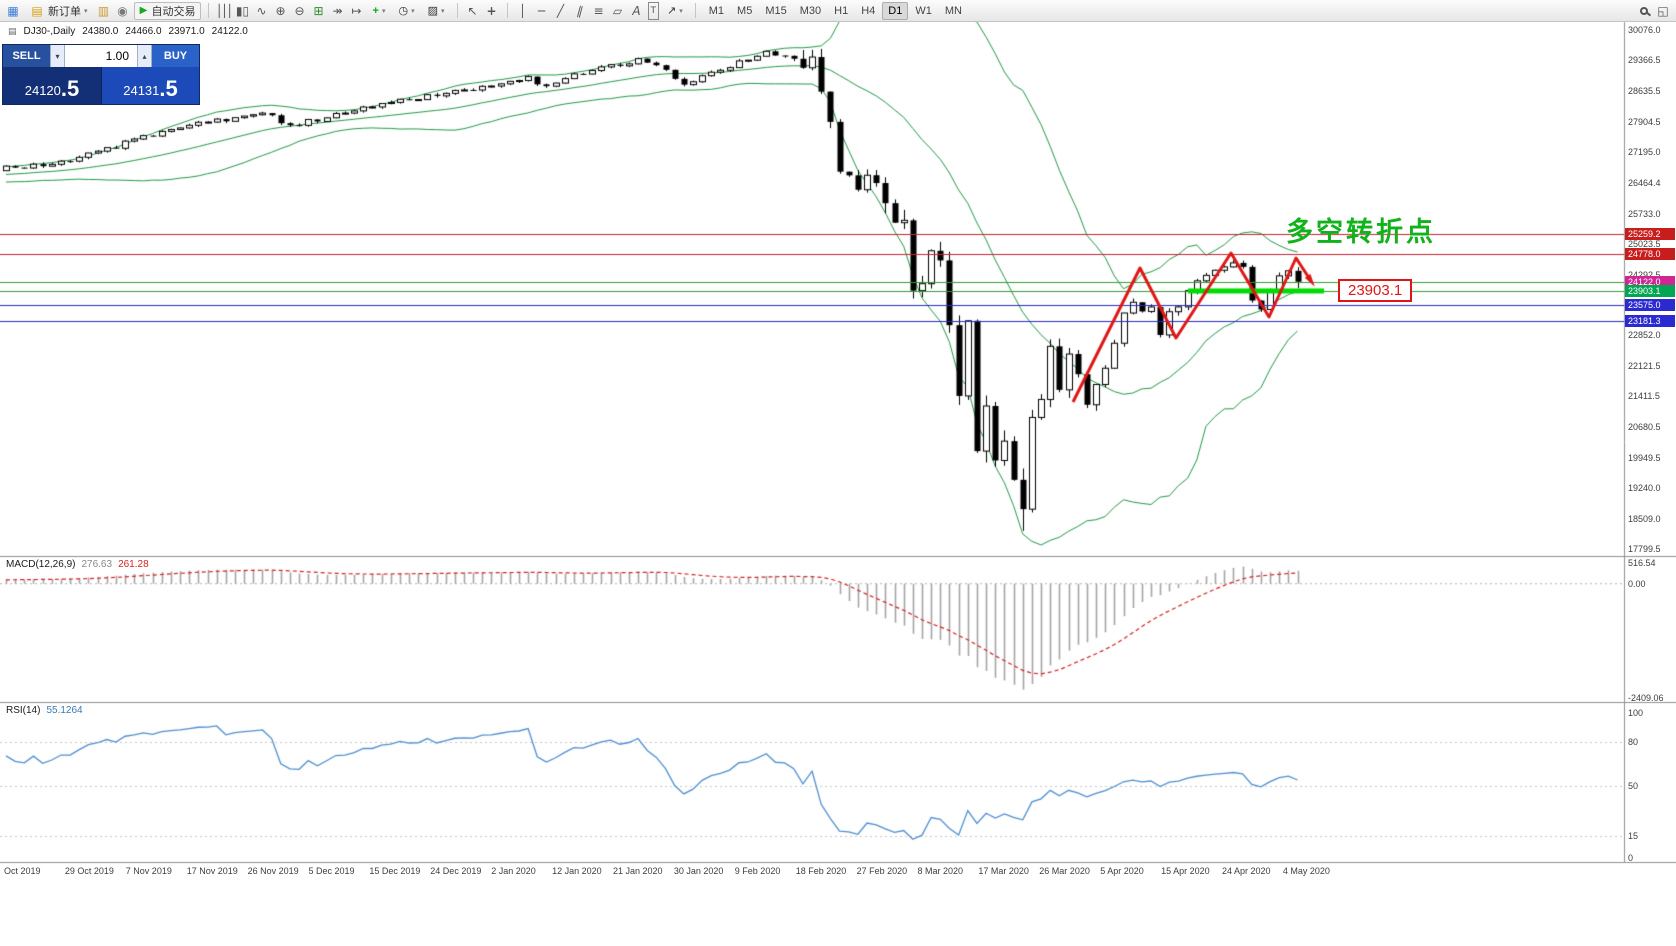 Image resolution: width=1676 pixels, height=946 pixels. What do you see at coordinates (745, 10) in the screenshot?
I see `timeframe-button-m5: M5` at bounding box center [745, 10].